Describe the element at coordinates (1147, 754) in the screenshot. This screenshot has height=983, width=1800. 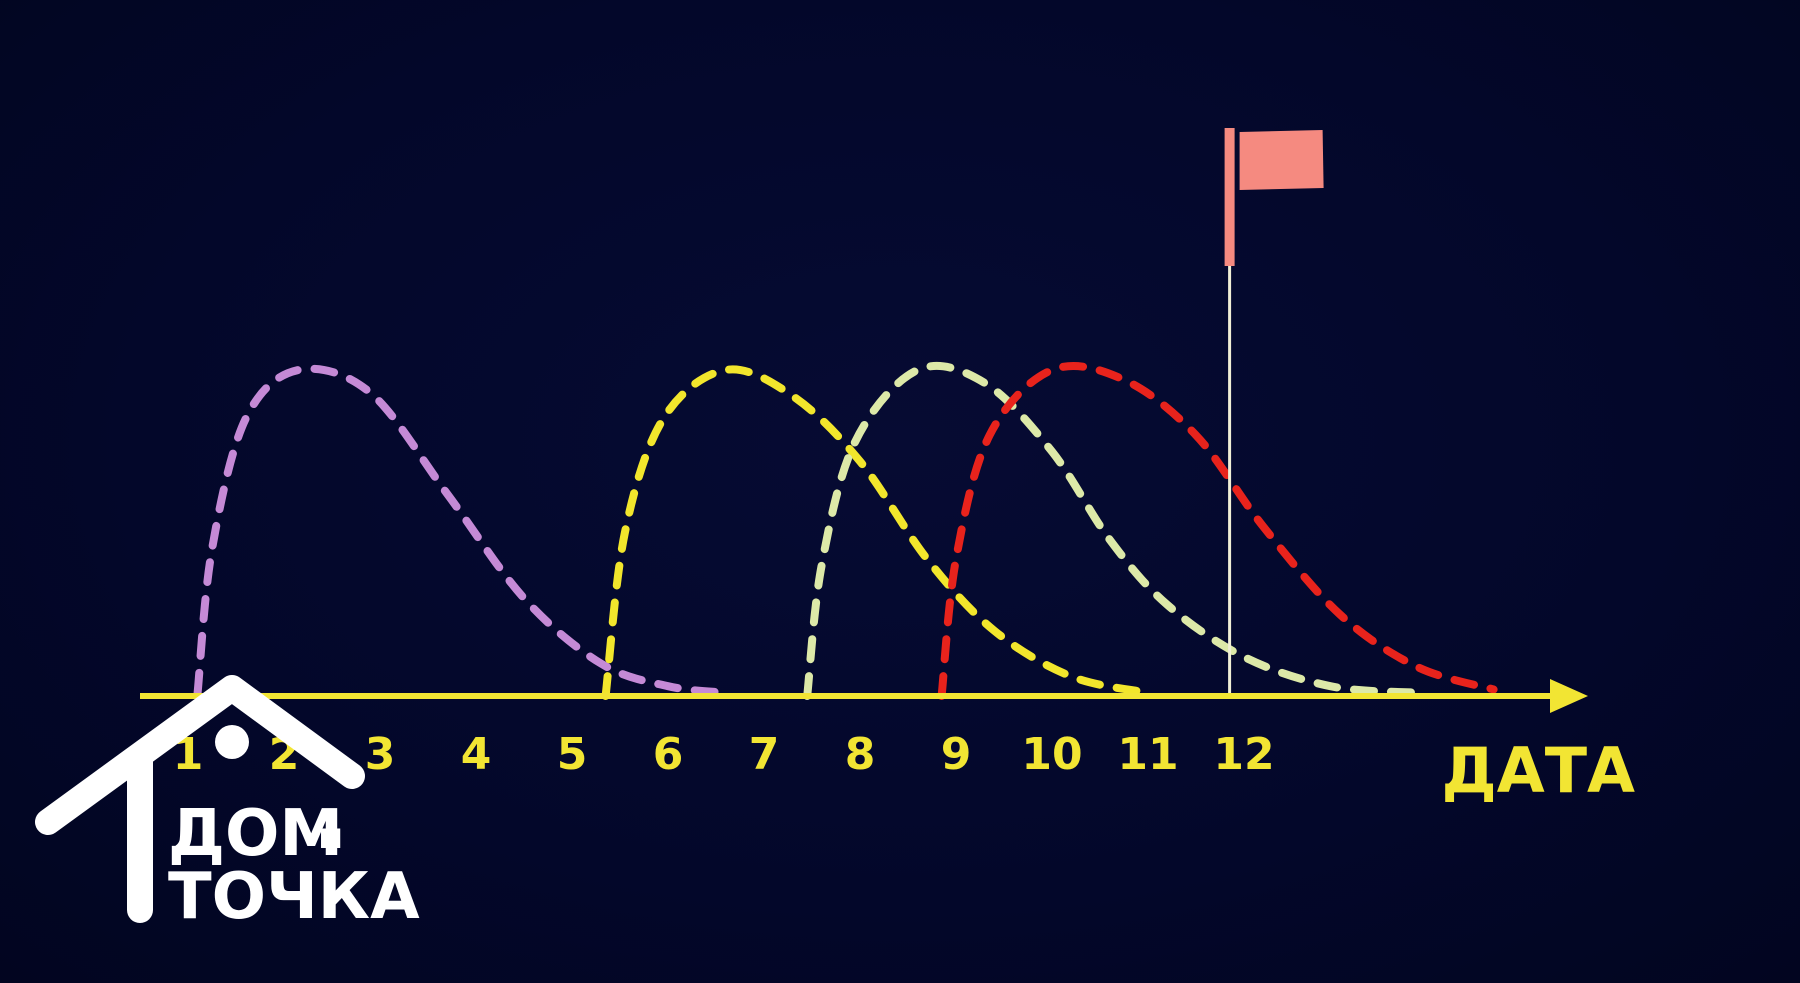
I see `x-tick-label: 11` at that location.